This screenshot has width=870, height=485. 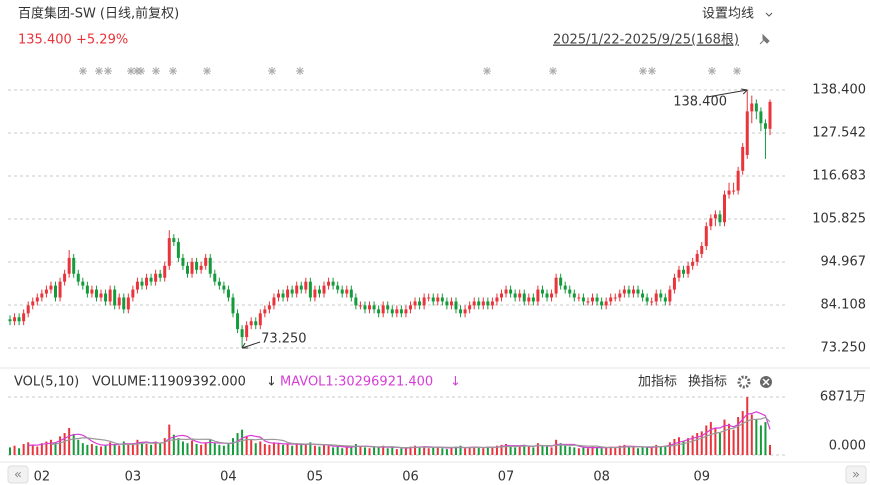 I want to click on scroll-left-icon: «, so click(x=18, y=475).